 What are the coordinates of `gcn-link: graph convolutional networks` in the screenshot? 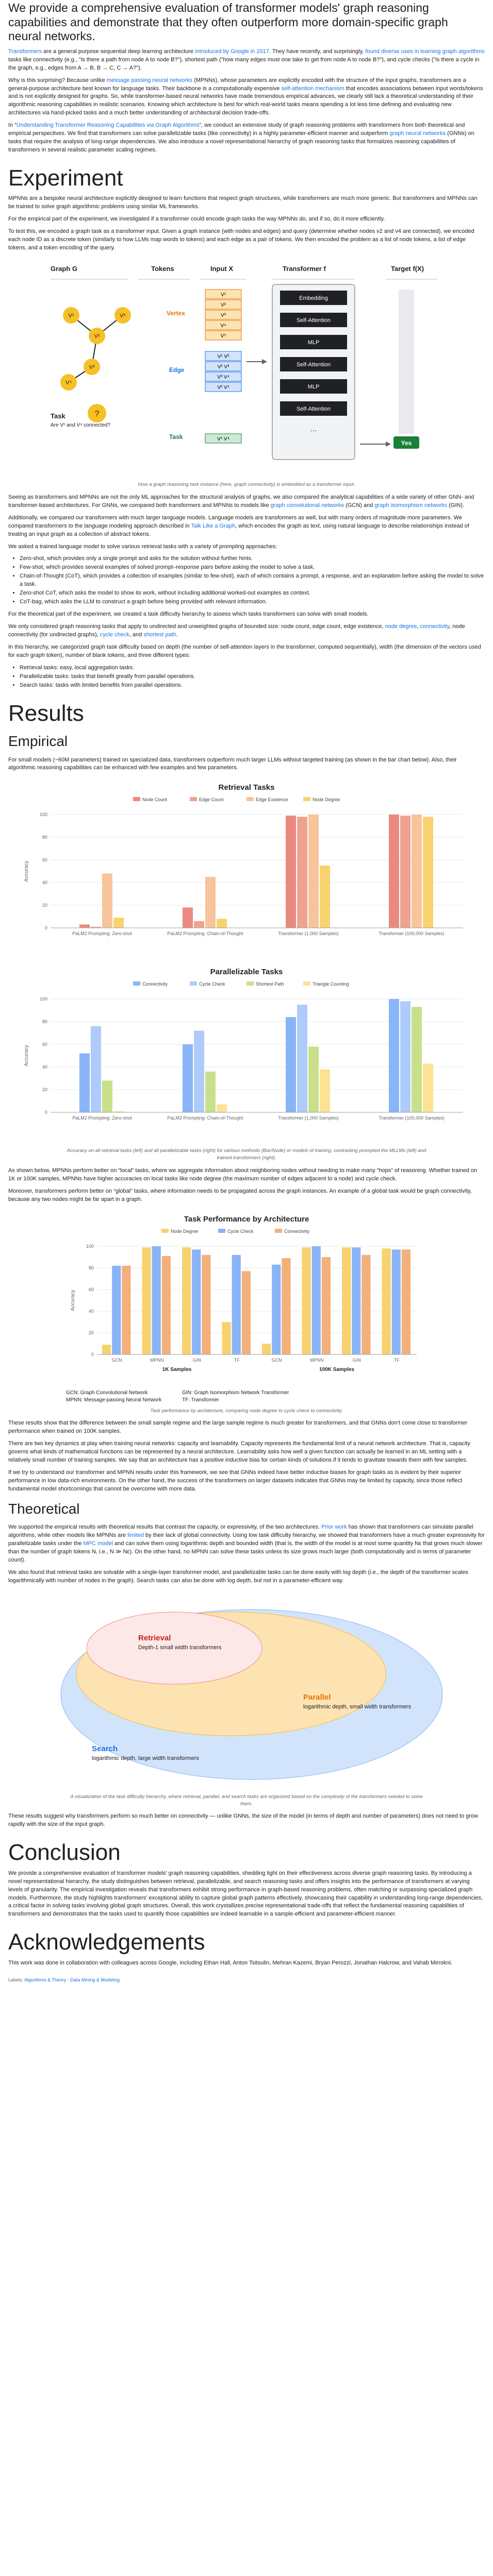 It's located at (307, 505).